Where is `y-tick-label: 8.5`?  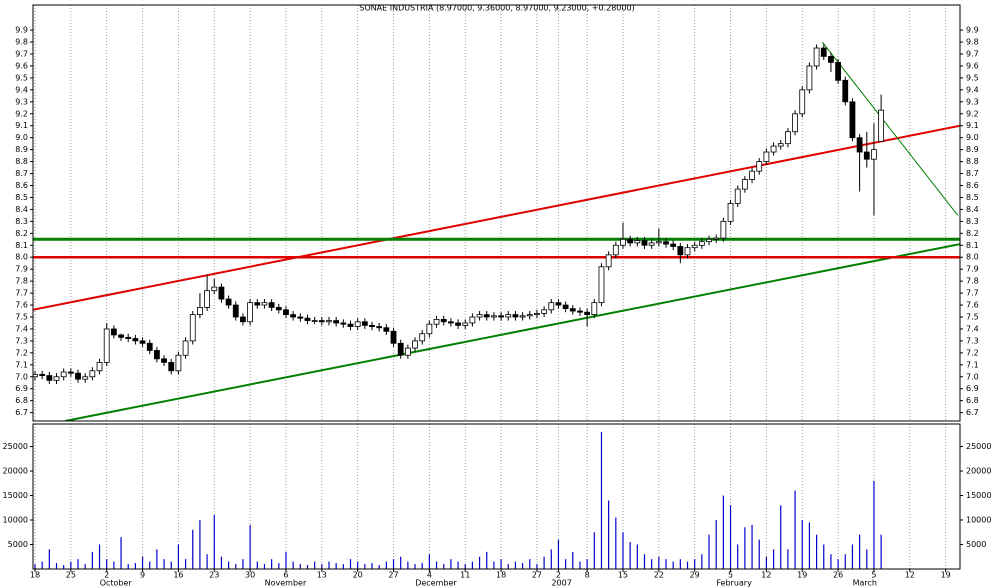 y-tick-label: 8.5 is located at coordinates (21, 197).